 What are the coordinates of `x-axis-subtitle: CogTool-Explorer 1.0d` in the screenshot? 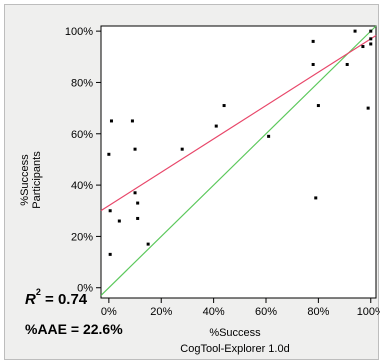 It's located at (235, 349).